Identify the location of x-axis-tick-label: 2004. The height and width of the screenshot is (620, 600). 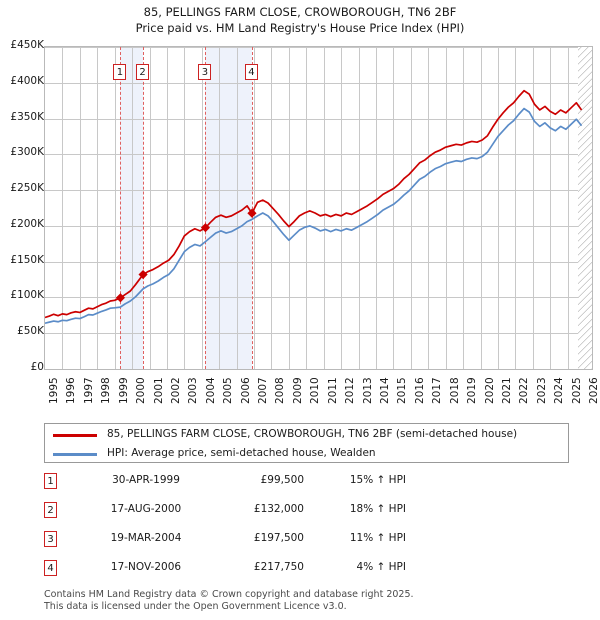
(210, 390).